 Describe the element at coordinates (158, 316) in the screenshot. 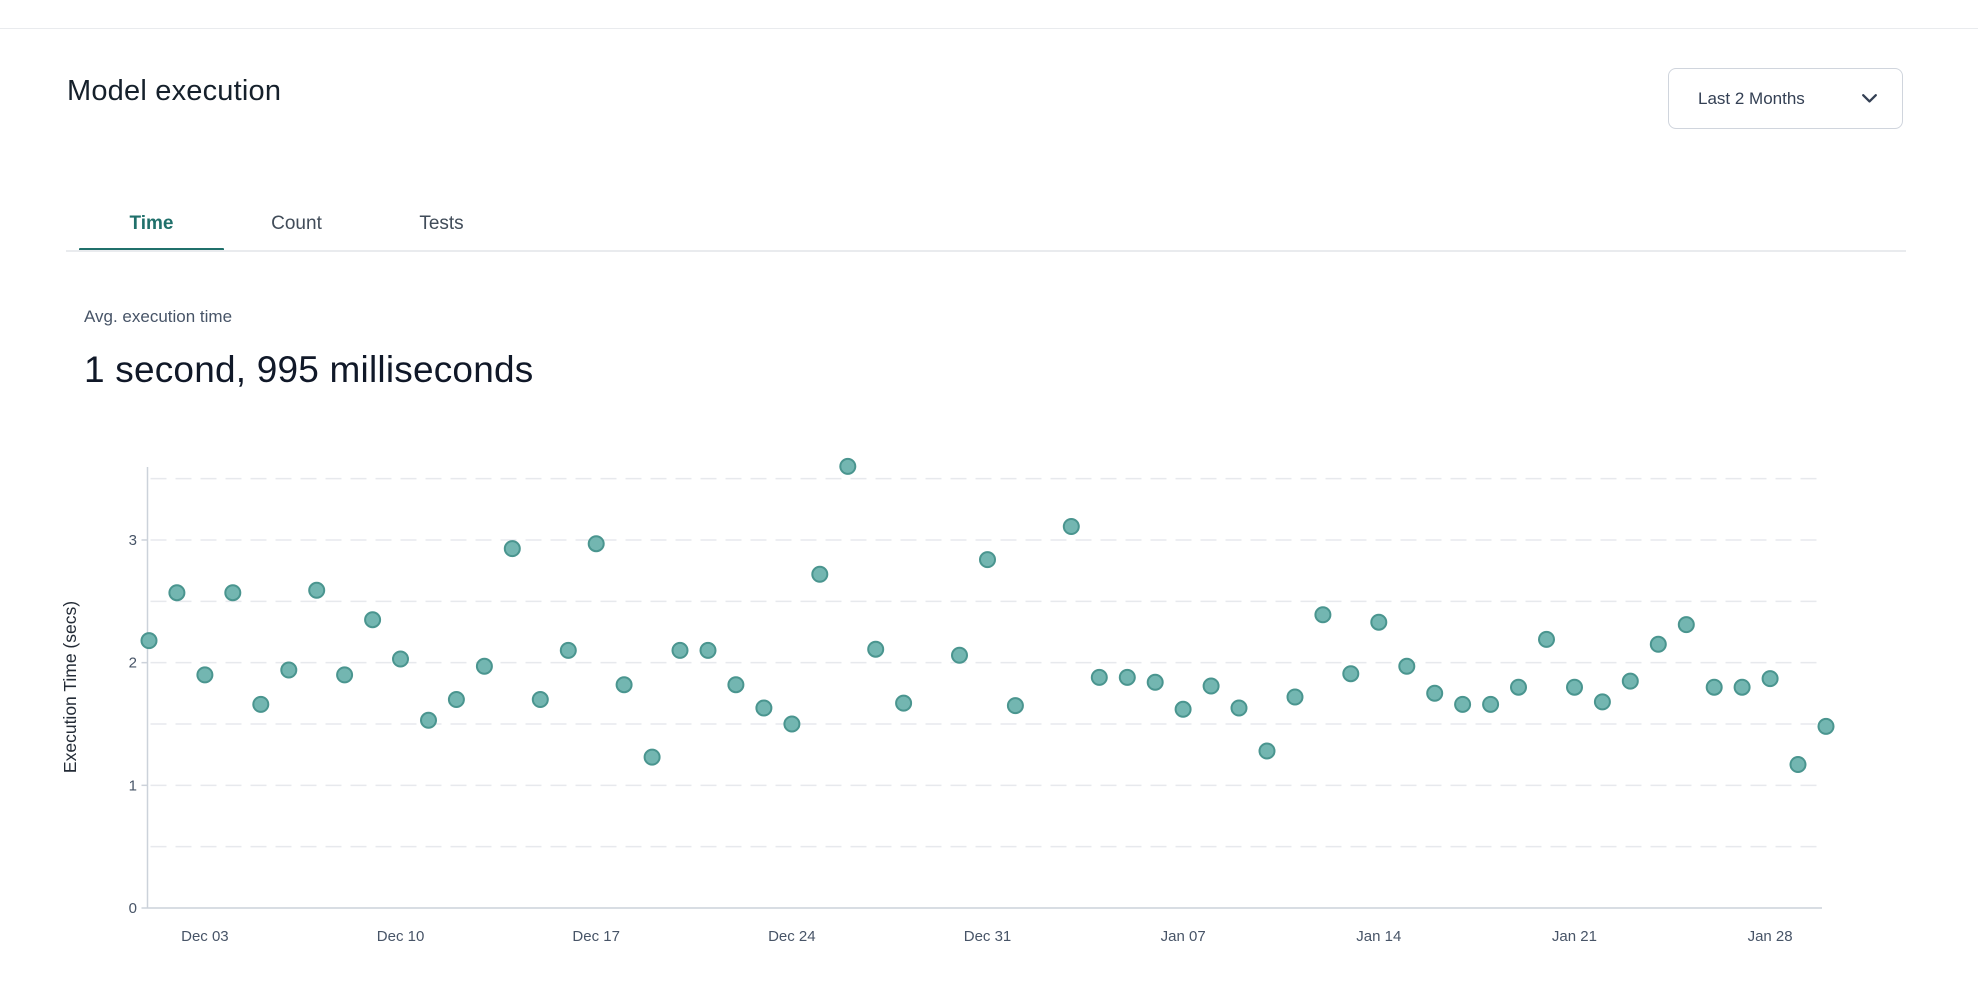

I see `stat-label: Avg. execution time` at that location.